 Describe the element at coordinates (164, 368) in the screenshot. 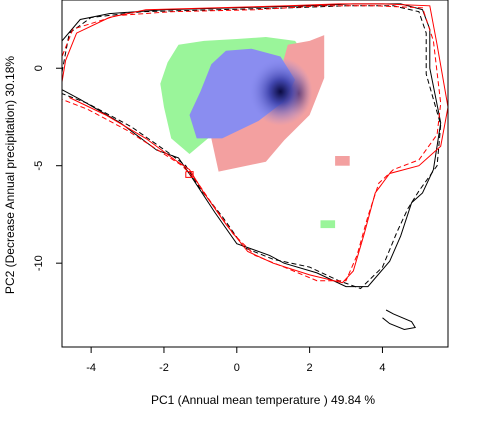

I see `x-tick-label: -2` at that location.